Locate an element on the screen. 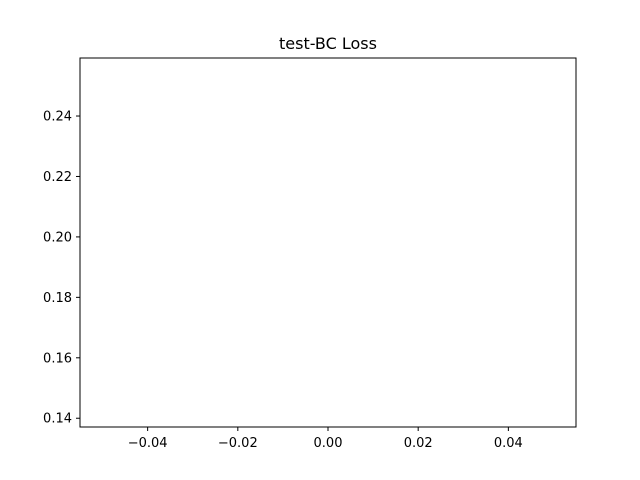  x-tick-label: 0.02 is located at coordinates (418, 443).